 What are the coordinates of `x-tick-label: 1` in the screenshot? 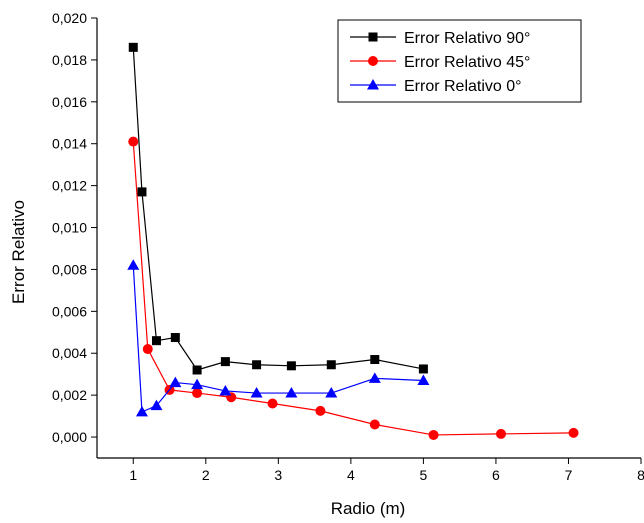 It's located at (133, 475).